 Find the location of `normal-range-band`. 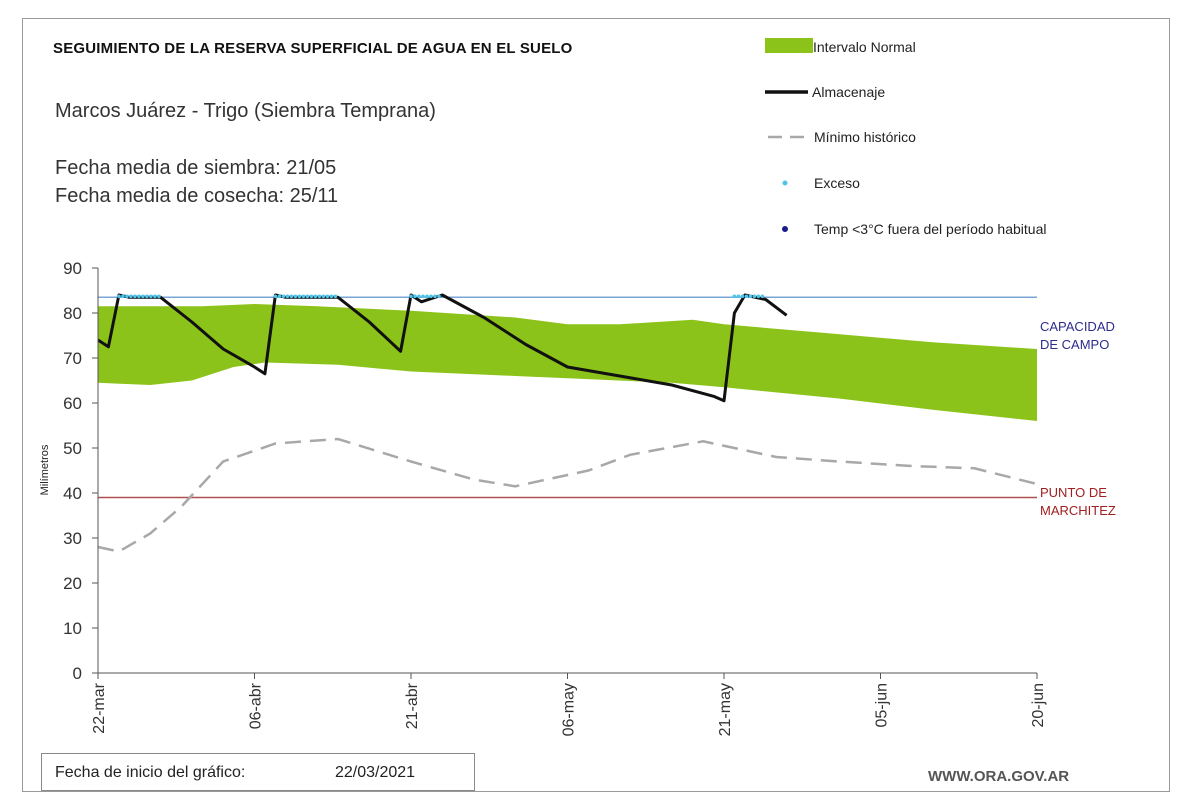

normal-range-band is located at coordinates (567, 362).